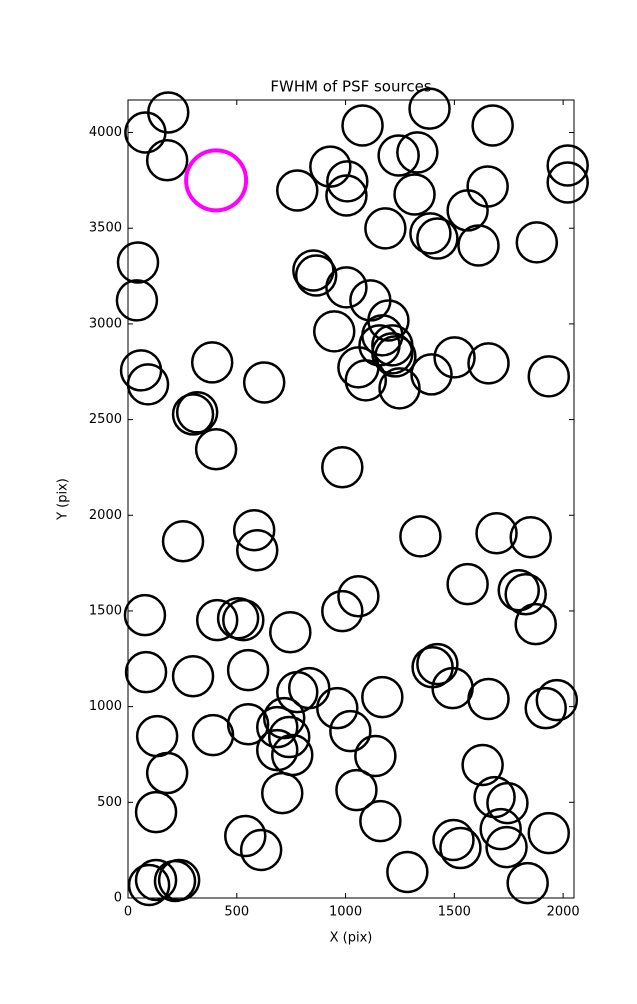 Image resolution: width=637 pixels, height=1004 pixels. I want to click on y-tick-label: 3000, so click(105, 323).